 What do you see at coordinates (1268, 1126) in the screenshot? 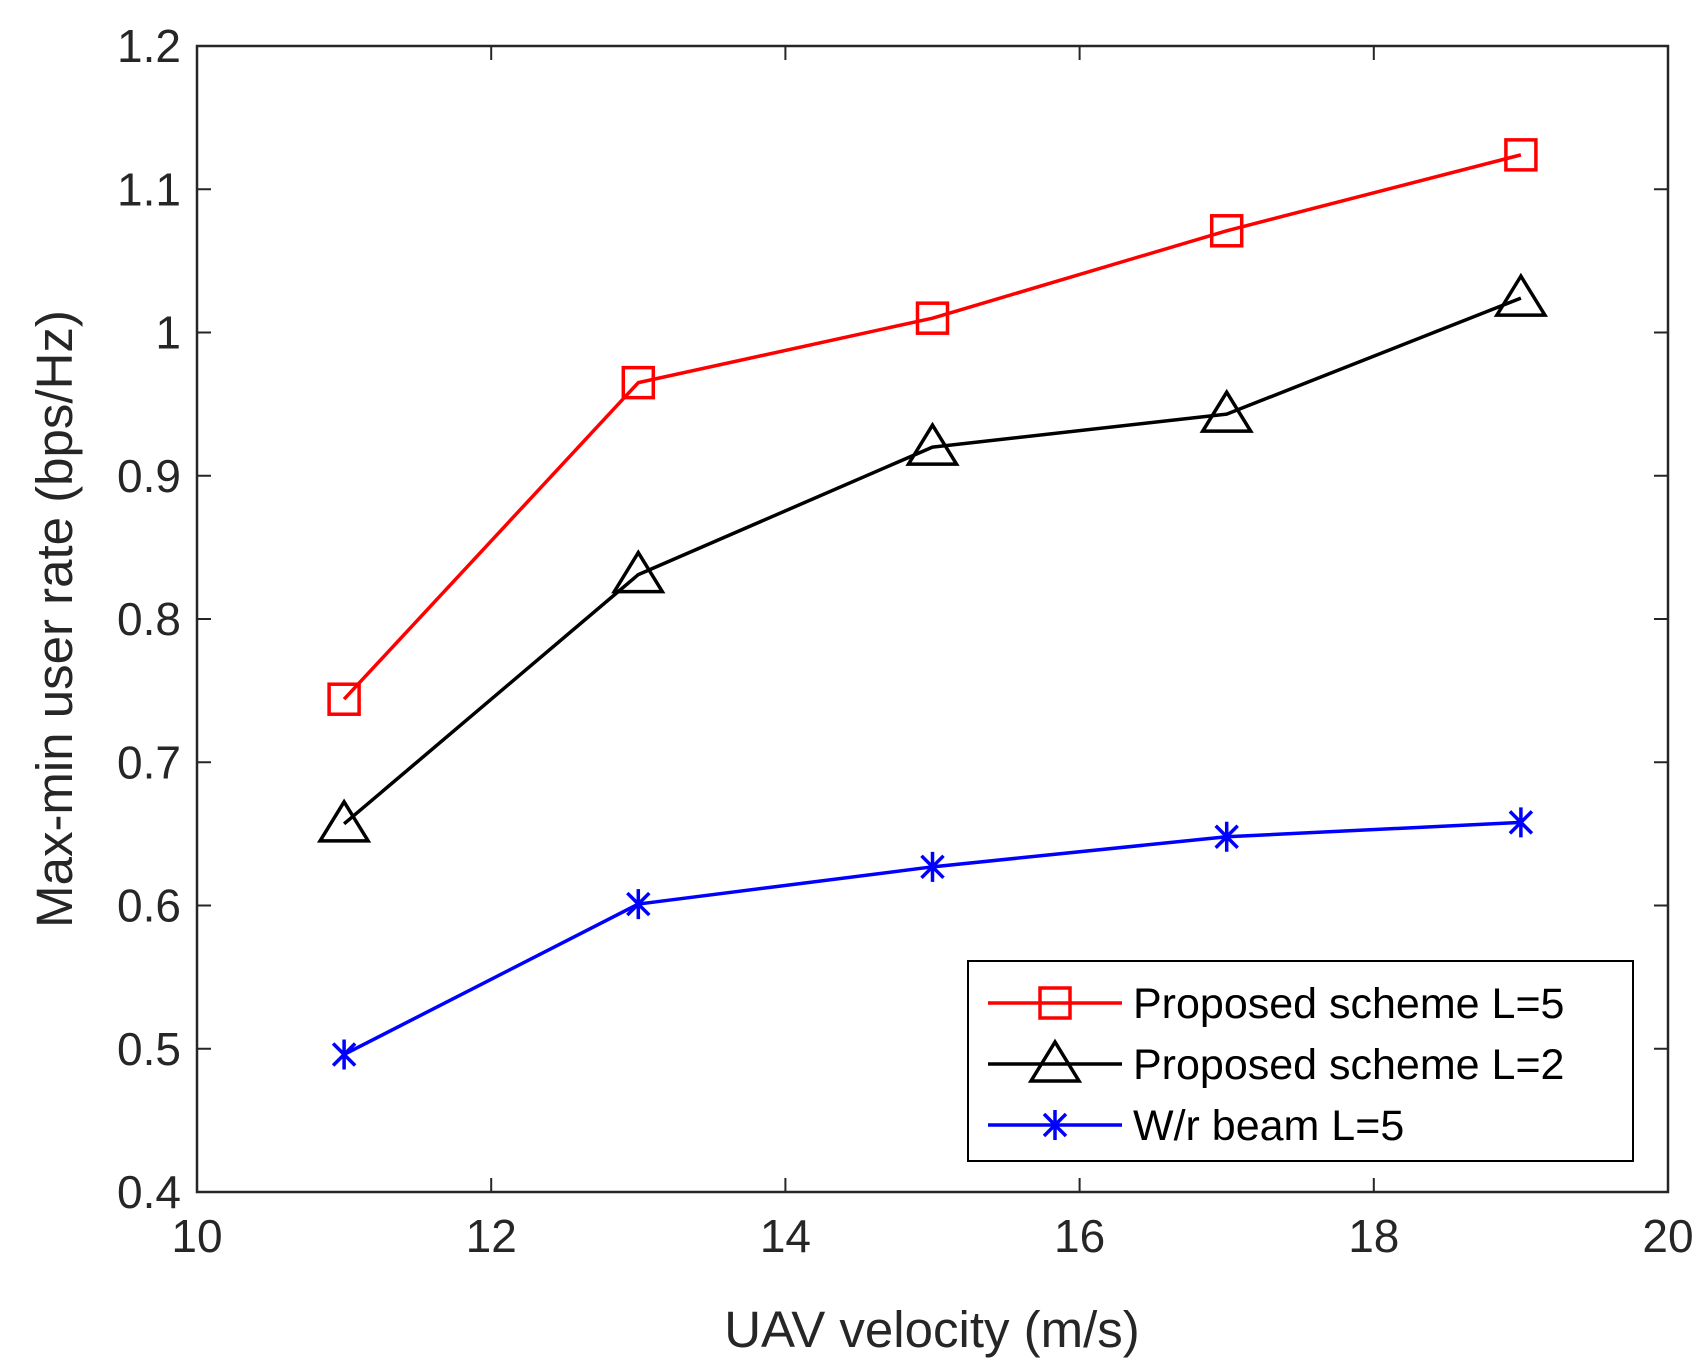
I see `legend-label: W/r beam L=5` at bounding box center [1268, 1126].